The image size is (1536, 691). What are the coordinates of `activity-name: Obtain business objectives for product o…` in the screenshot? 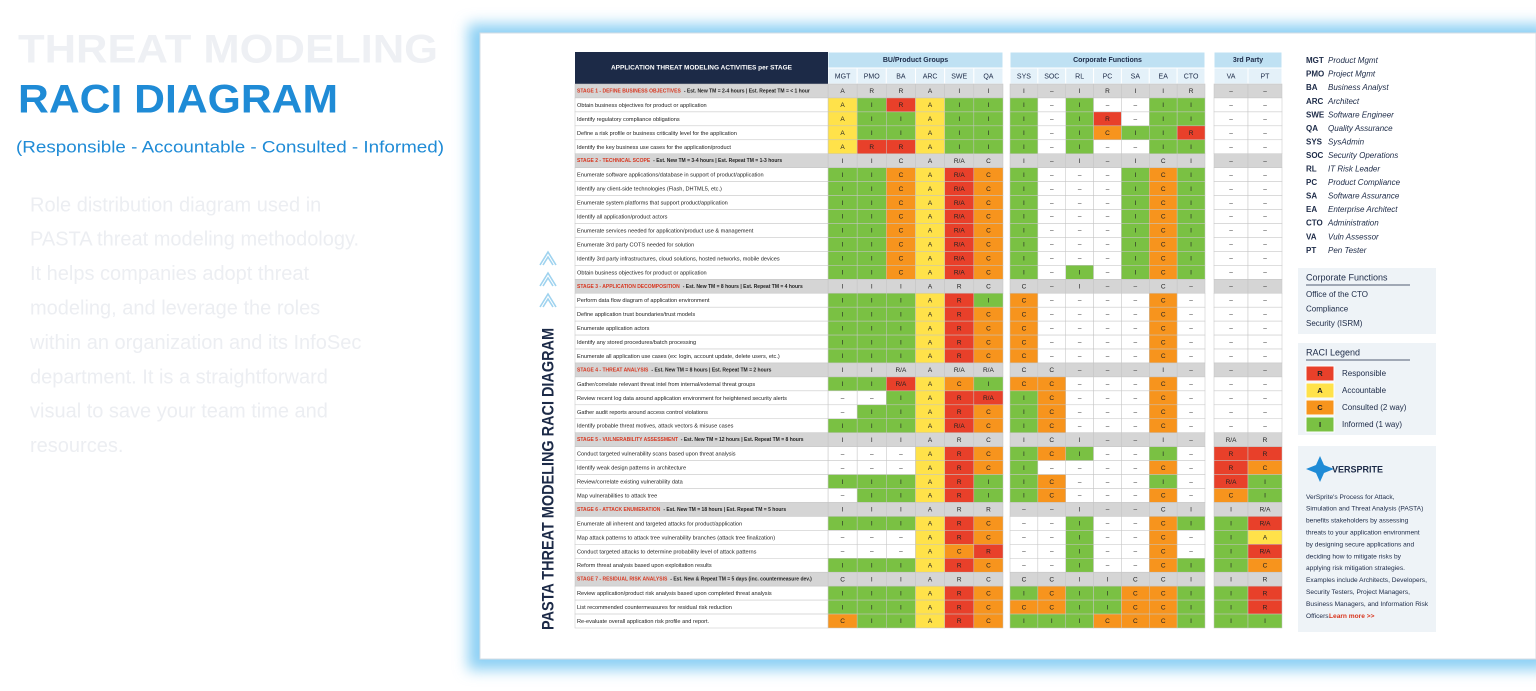 It's located at (642, 106).